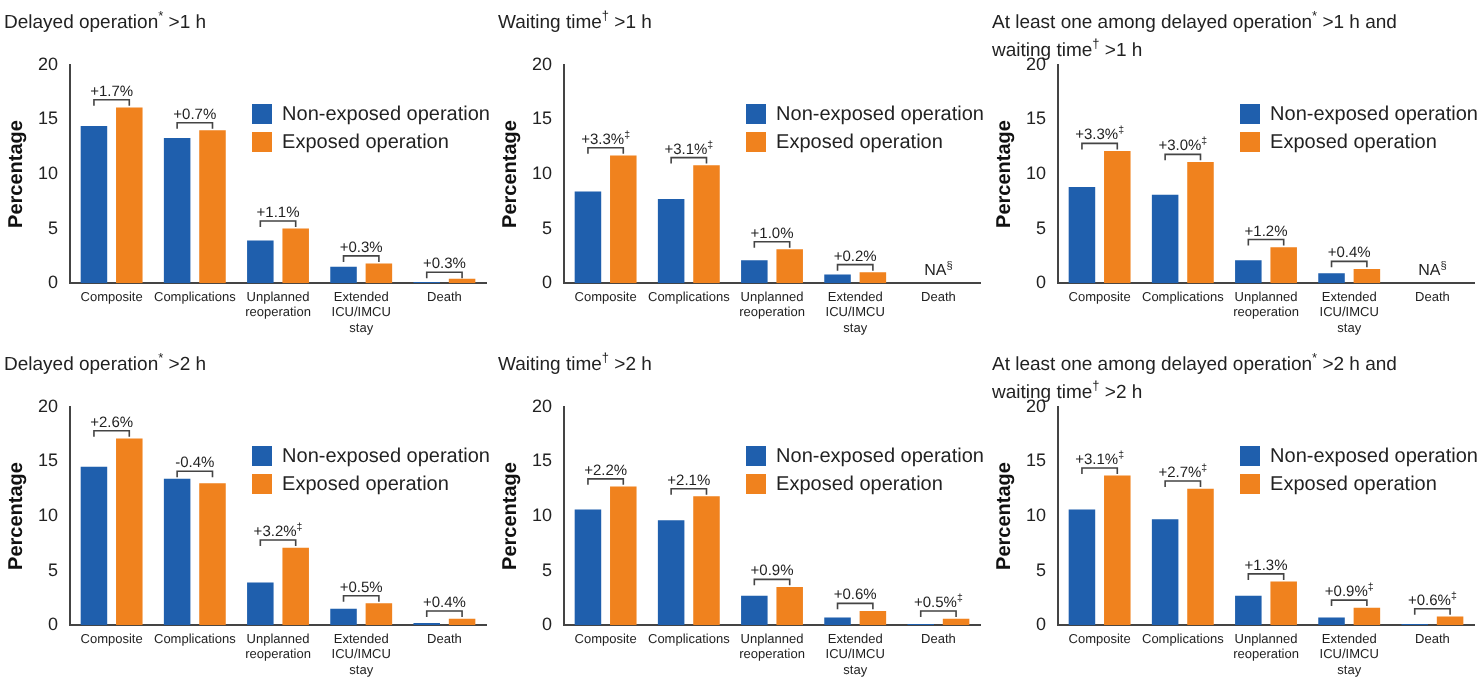 The width and height of the screenshot is (1482, 686). What do you see at coordinates (106, 21) in the screenshot?
I see `chart-title: Delayed operation$^{*}$ >1 h` at bounding box center [106, 21].